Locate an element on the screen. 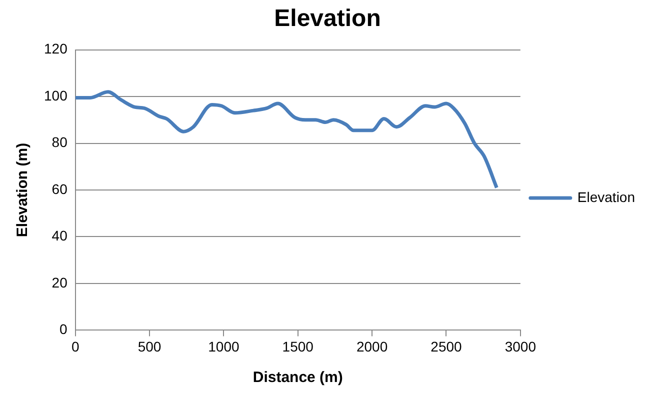  x-axis-title: Distance (m) is located at coordinates (297, 377).